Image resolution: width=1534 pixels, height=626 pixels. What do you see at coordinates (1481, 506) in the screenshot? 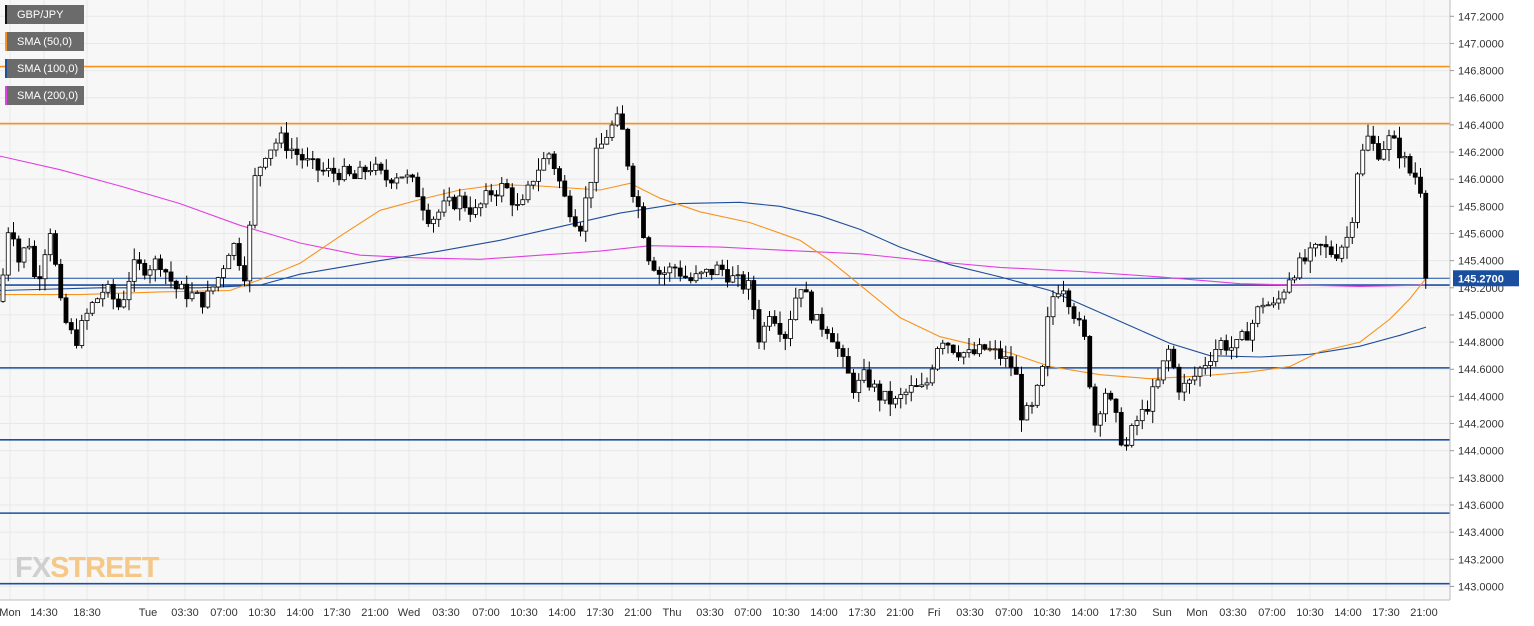
I see `price-tick-label: 143.6000` at bounding box center [1481, 506].